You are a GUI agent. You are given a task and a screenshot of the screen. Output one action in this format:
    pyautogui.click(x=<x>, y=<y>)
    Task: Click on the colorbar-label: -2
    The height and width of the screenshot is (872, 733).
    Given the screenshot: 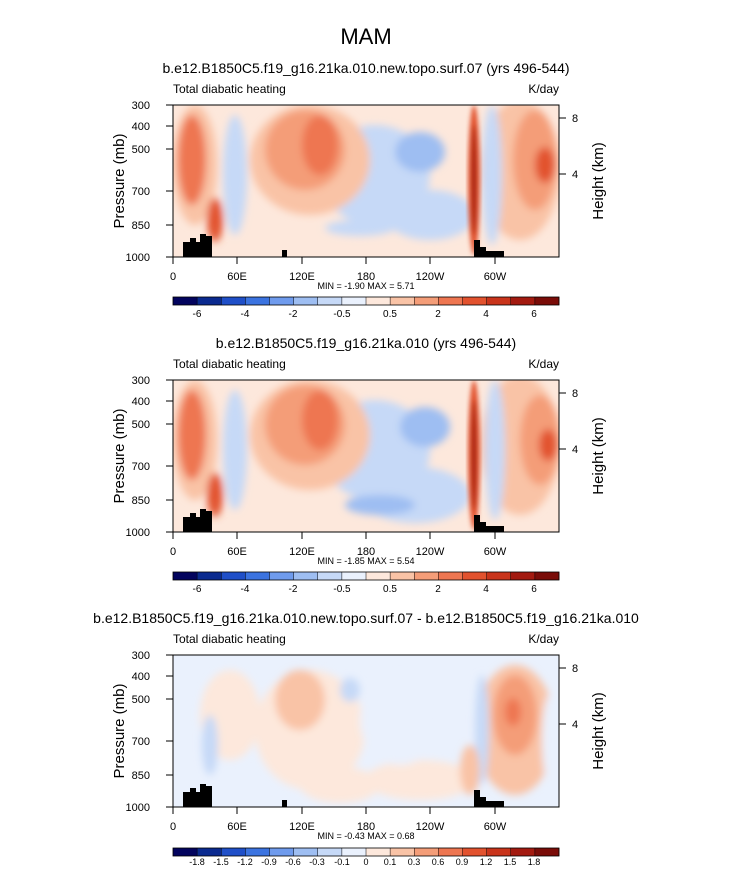 What is the action you would take?
    pyautogui.click(x=293, y=589)
    